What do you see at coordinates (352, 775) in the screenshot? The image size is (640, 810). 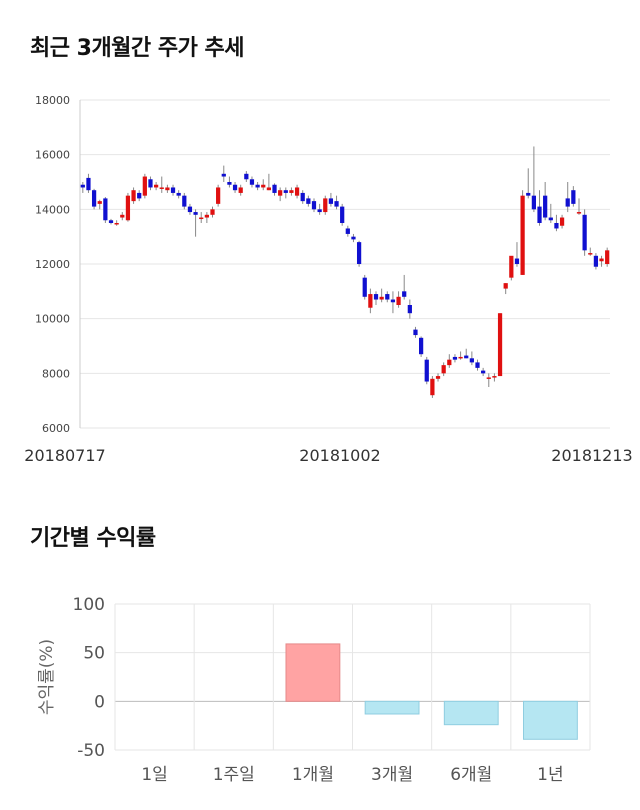 I see `returns-x-axis: 1일 1주일 1개월 3개월 6개월 1년` at bounding box center [352, 775].